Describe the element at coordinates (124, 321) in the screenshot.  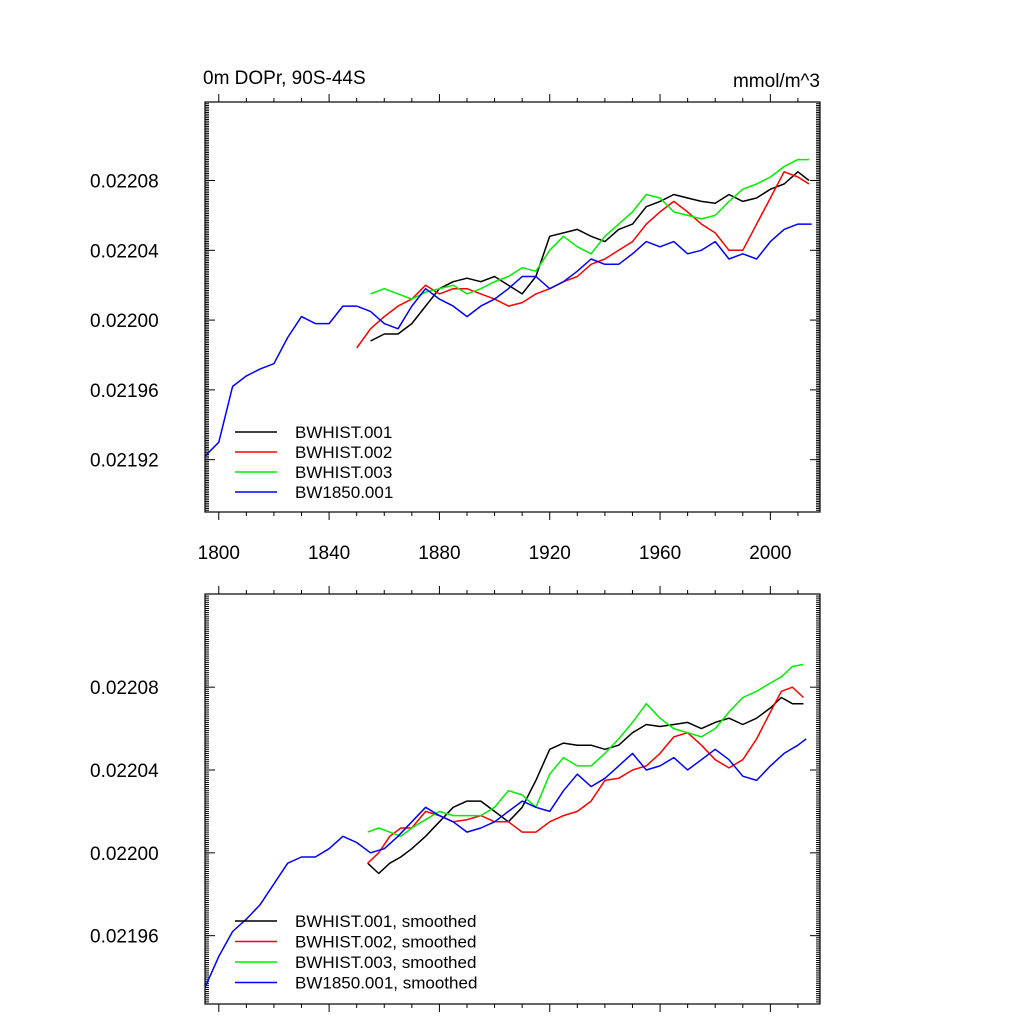
I see `top-y-tick-label: 0.02200` at that location.